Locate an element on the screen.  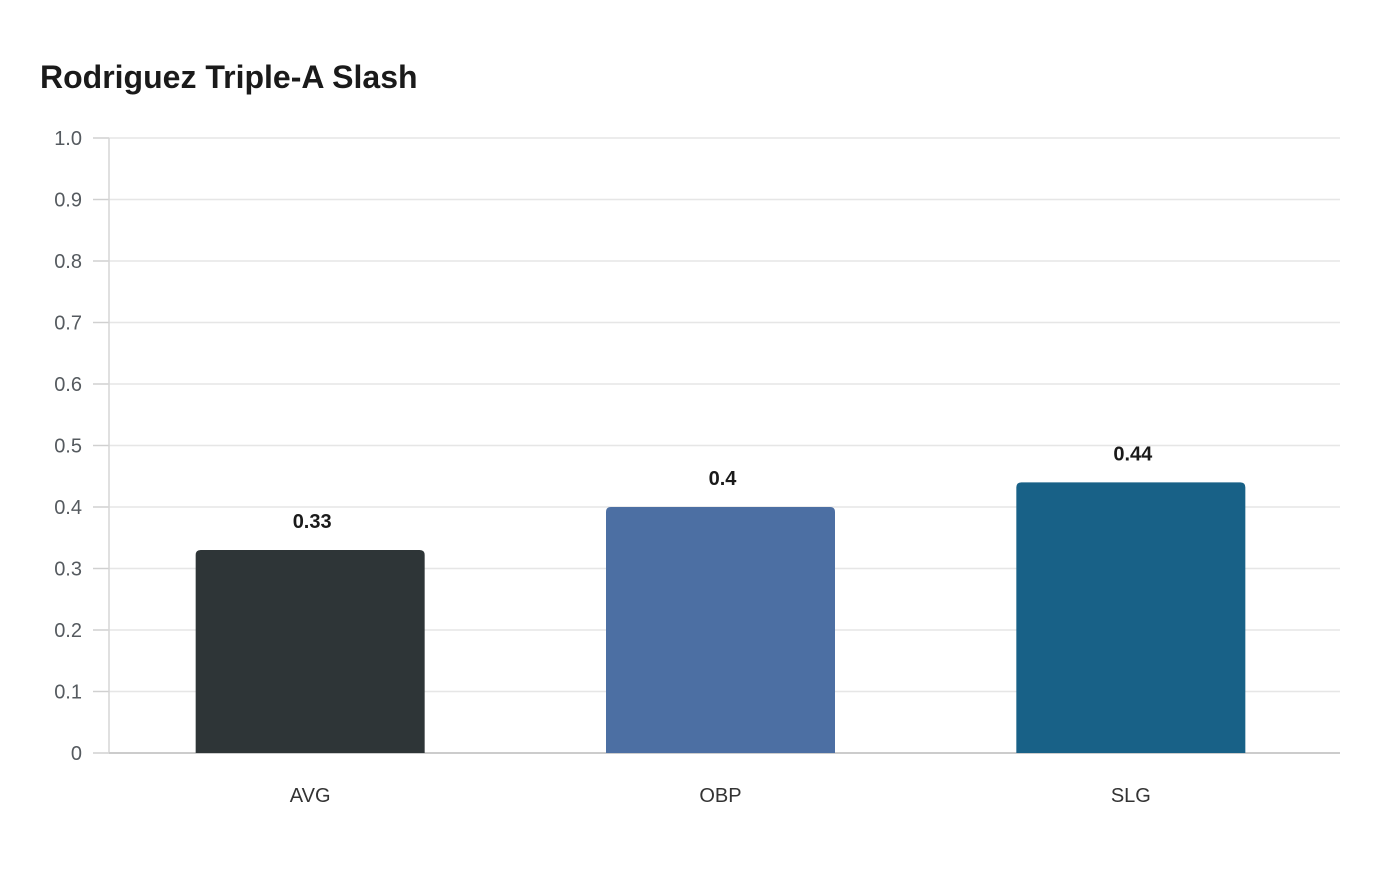
y-tick-label: 0.3 is located at coordinates (68, 570).